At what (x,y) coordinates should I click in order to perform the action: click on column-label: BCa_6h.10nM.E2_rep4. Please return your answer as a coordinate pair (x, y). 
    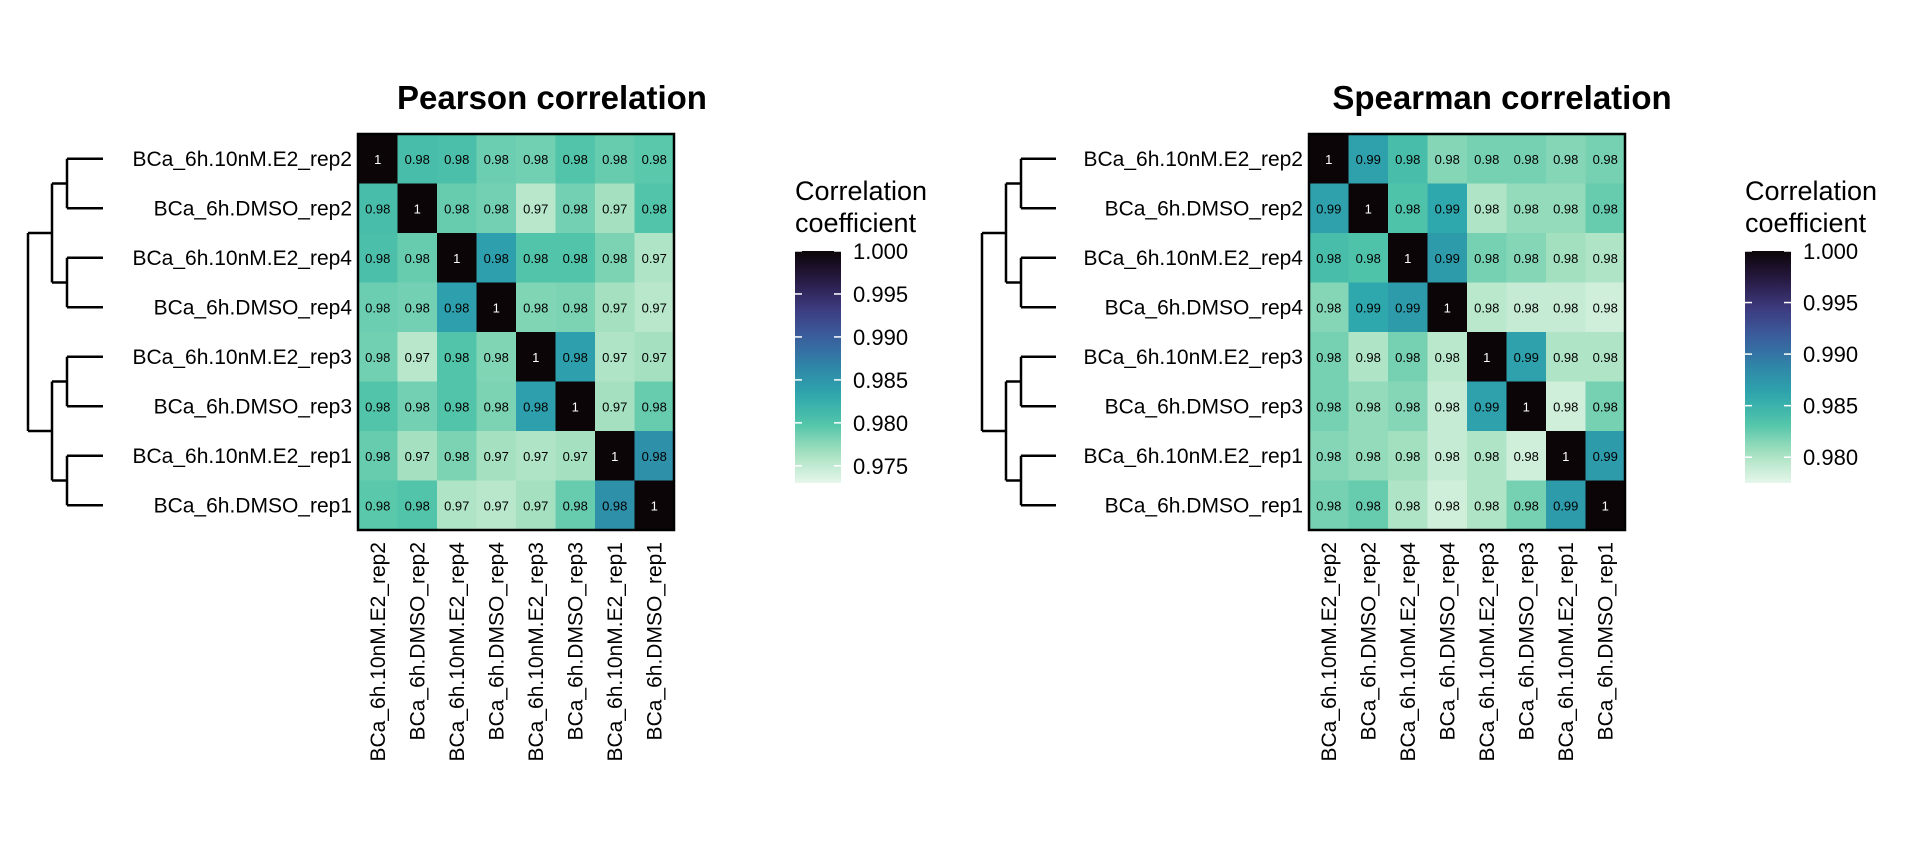
    Looking at the image, I should click on (457, 652).